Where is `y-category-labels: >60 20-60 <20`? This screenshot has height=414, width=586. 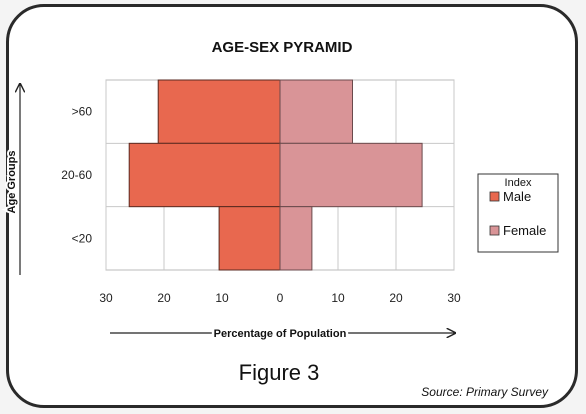 y-category-labels: >60 20-60 <20 is located at coordinates (76, 175).